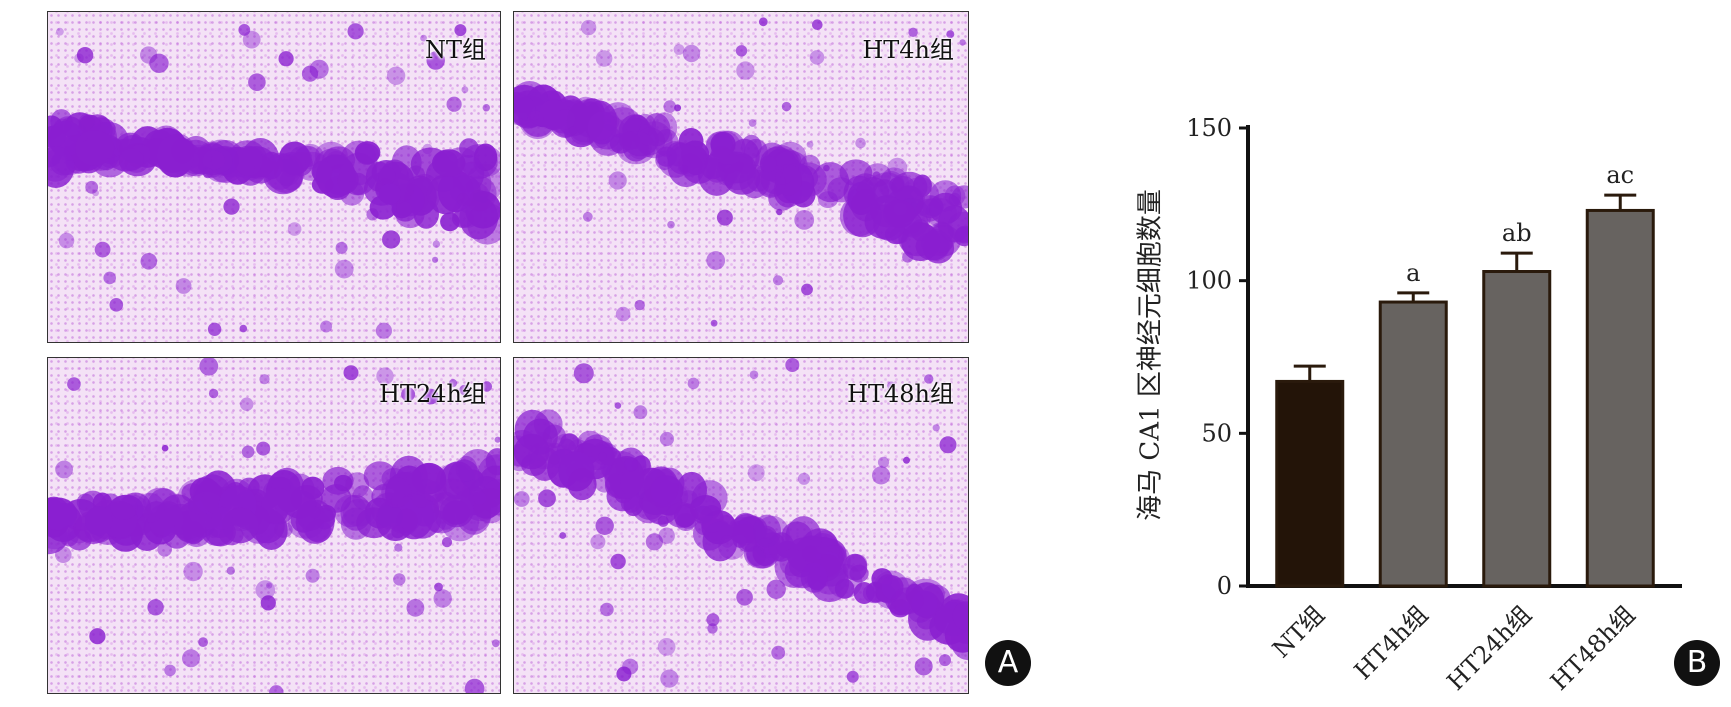  What do you see at coordinates (1413, 273) in the screenshot?
I see `significance-label: a` at bounding box center [1413, 273].